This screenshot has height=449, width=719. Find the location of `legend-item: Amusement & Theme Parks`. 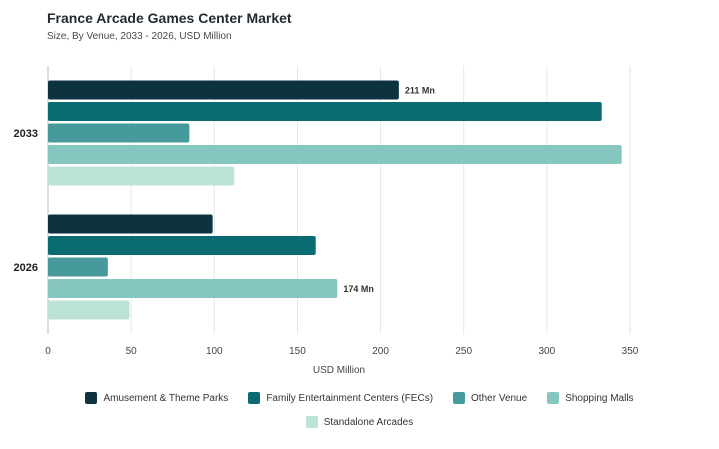

legend-item: Amusement & Theme Parks is located at coordinates (156, 398).